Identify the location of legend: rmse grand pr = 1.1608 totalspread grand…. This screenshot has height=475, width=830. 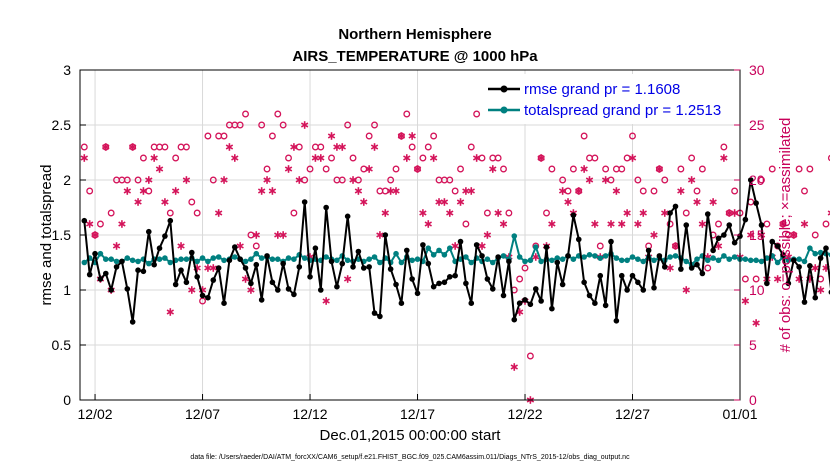
(609, 99).